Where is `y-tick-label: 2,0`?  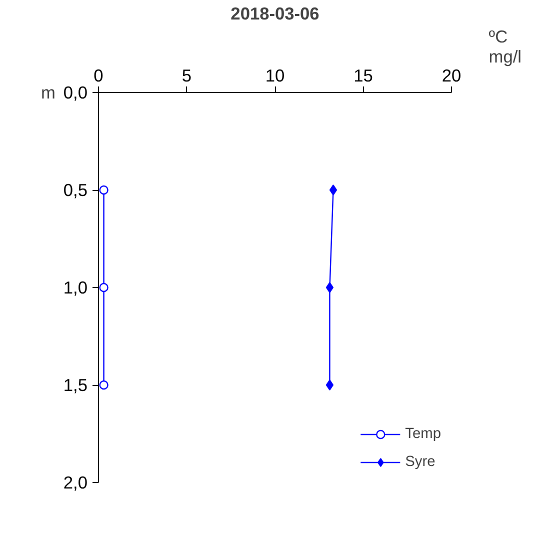 y-tick-label: 2,0 is located at coordinates (75, 482).